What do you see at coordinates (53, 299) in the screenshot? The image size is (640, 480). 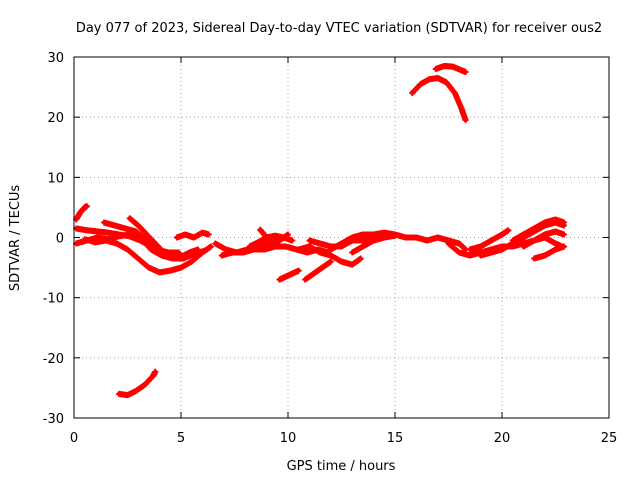 I see `y-tick-label: -10` at bounding box center [53, 299].